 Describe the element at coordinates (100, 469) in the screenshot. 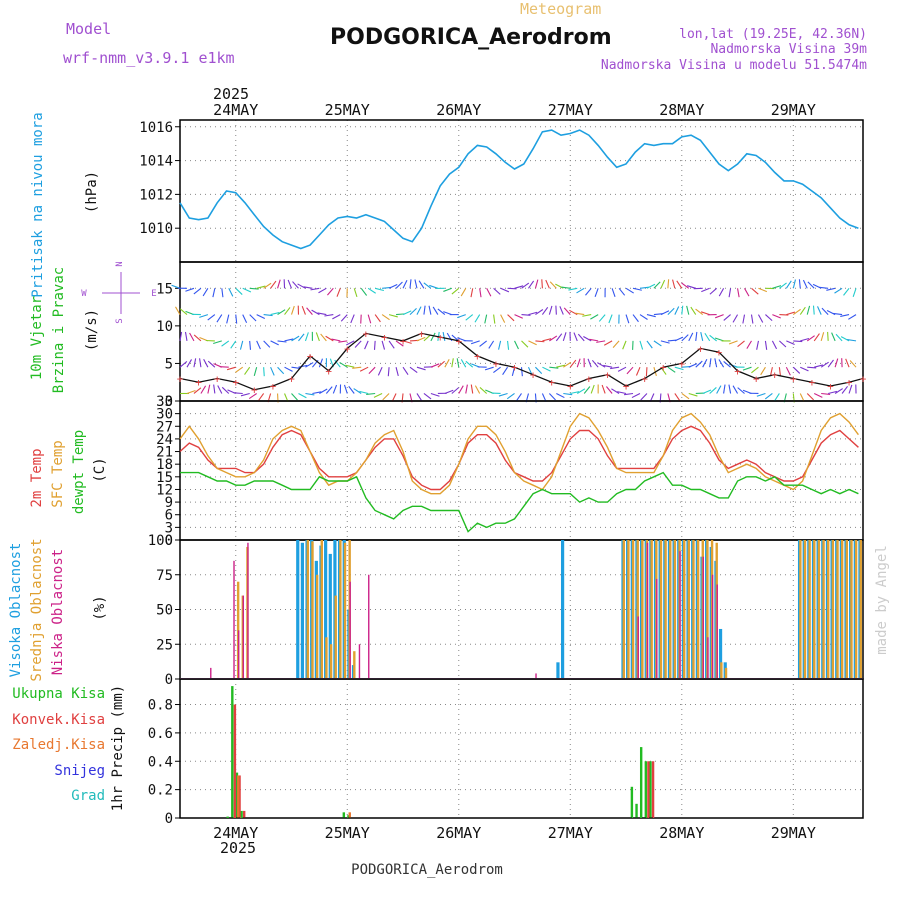

I see `temp-unit: (C)` at that location.